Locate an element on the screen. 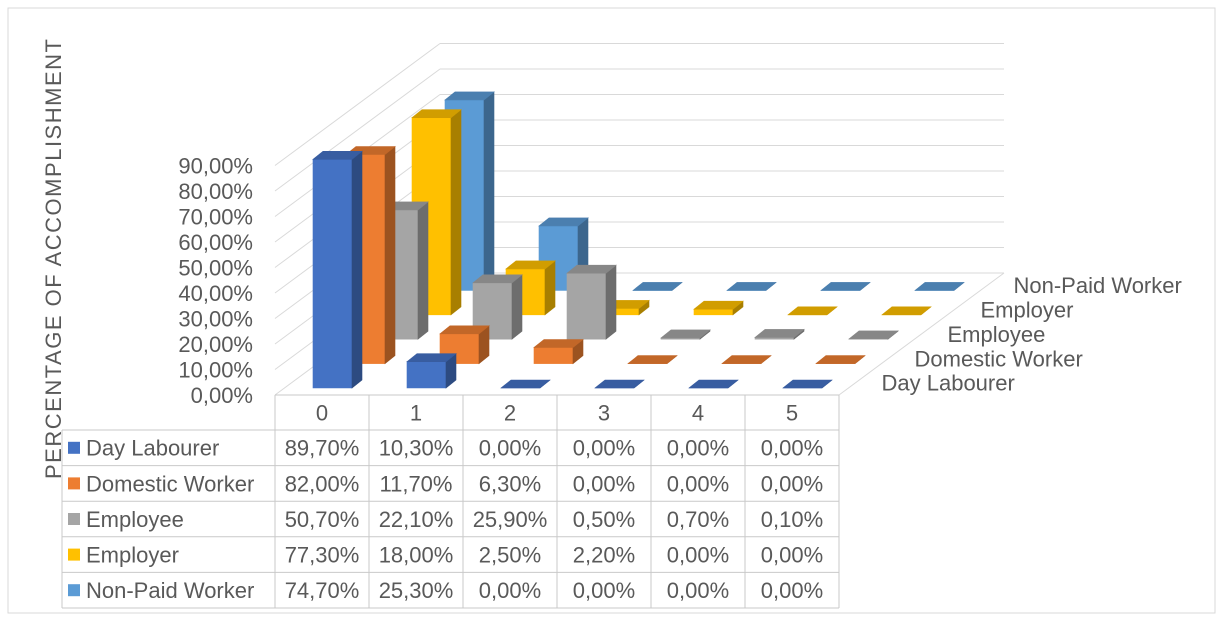 Image resolution: width=1223 pixels, height=621 pixels. legend-label: Non-Paid Worker is located at coordinates (170, 590).